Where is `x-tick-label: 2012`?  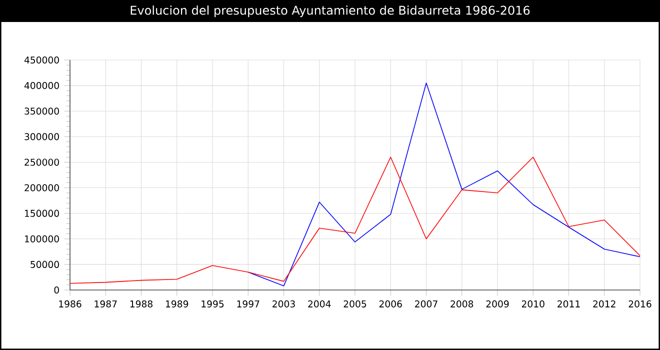 x-tick-label: 2012 is located at coordinates (604, 304).